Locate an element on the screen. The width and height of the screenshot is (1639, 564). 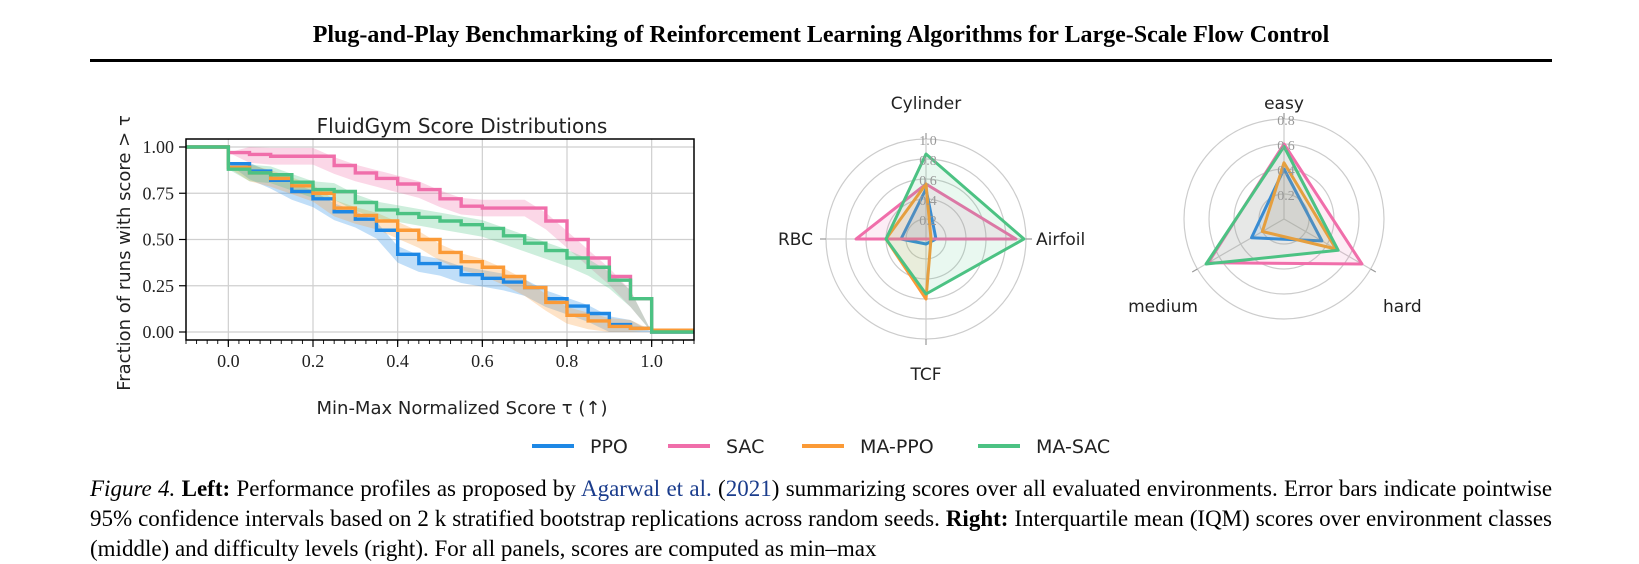
radar-axis-label-airfoil: Airfoil is located at coordinates (1060, 240).